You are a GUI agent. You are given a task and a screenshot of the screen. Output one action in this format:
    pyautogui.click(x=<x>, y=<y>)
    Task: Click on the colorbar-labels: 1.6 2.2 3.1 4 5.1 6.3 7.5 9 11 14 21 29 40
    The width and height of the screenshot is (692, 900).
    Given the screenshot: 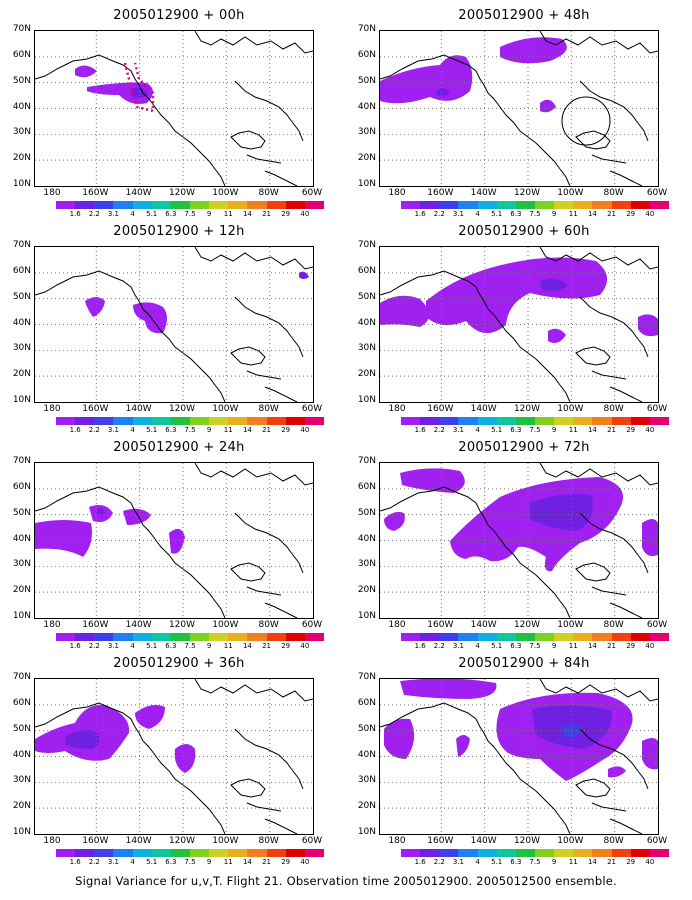 What is the action you would take?
    pyautogui.click(x=535, y=646)
    